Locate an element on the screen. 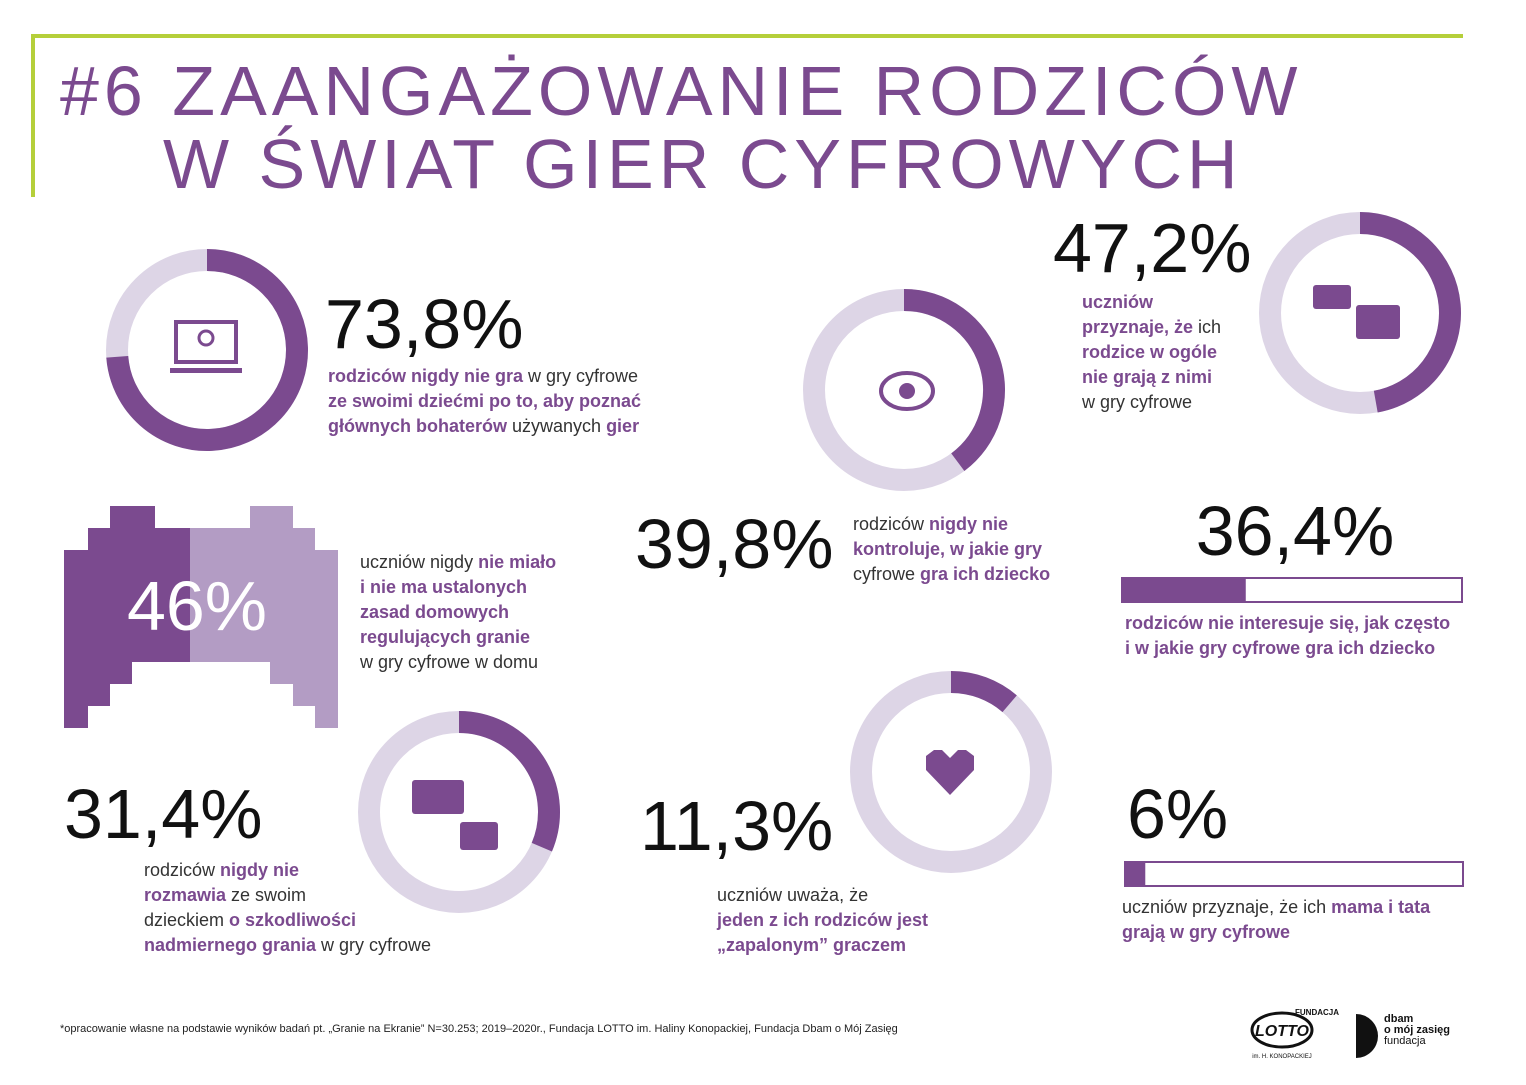  stat-text: rodzice w ogóle is located at coordinates (1149, 352).